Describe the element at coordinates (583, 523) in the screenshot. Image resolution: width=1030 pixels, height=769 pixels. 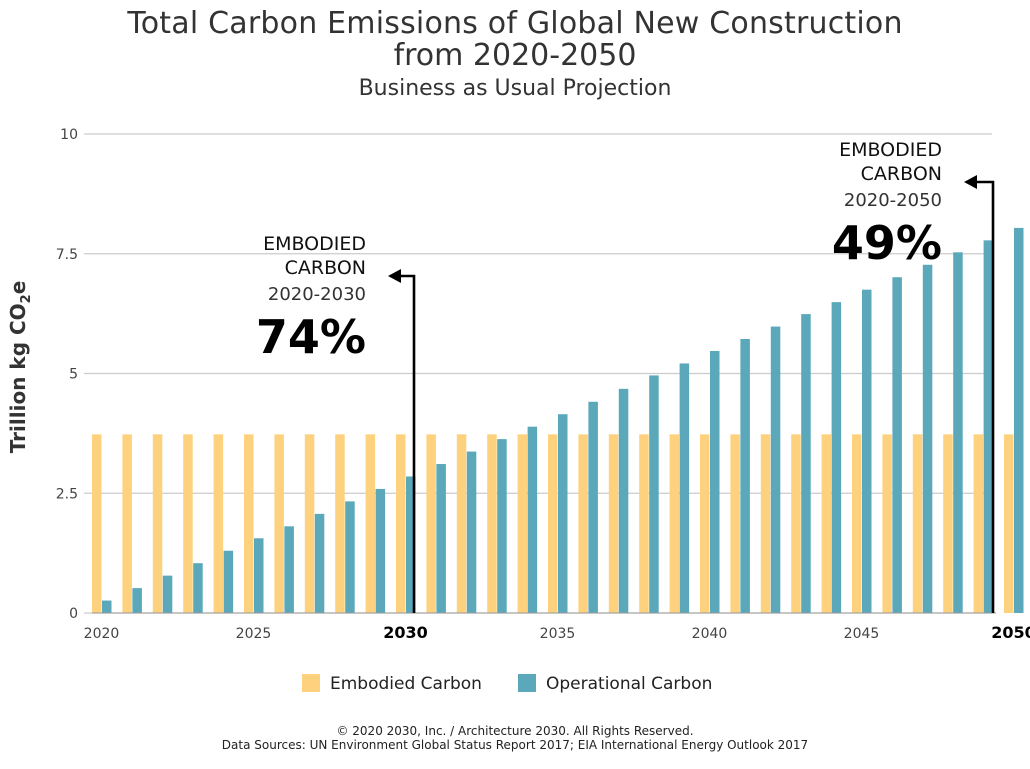
I see `bar-embodied-2036` at that location.